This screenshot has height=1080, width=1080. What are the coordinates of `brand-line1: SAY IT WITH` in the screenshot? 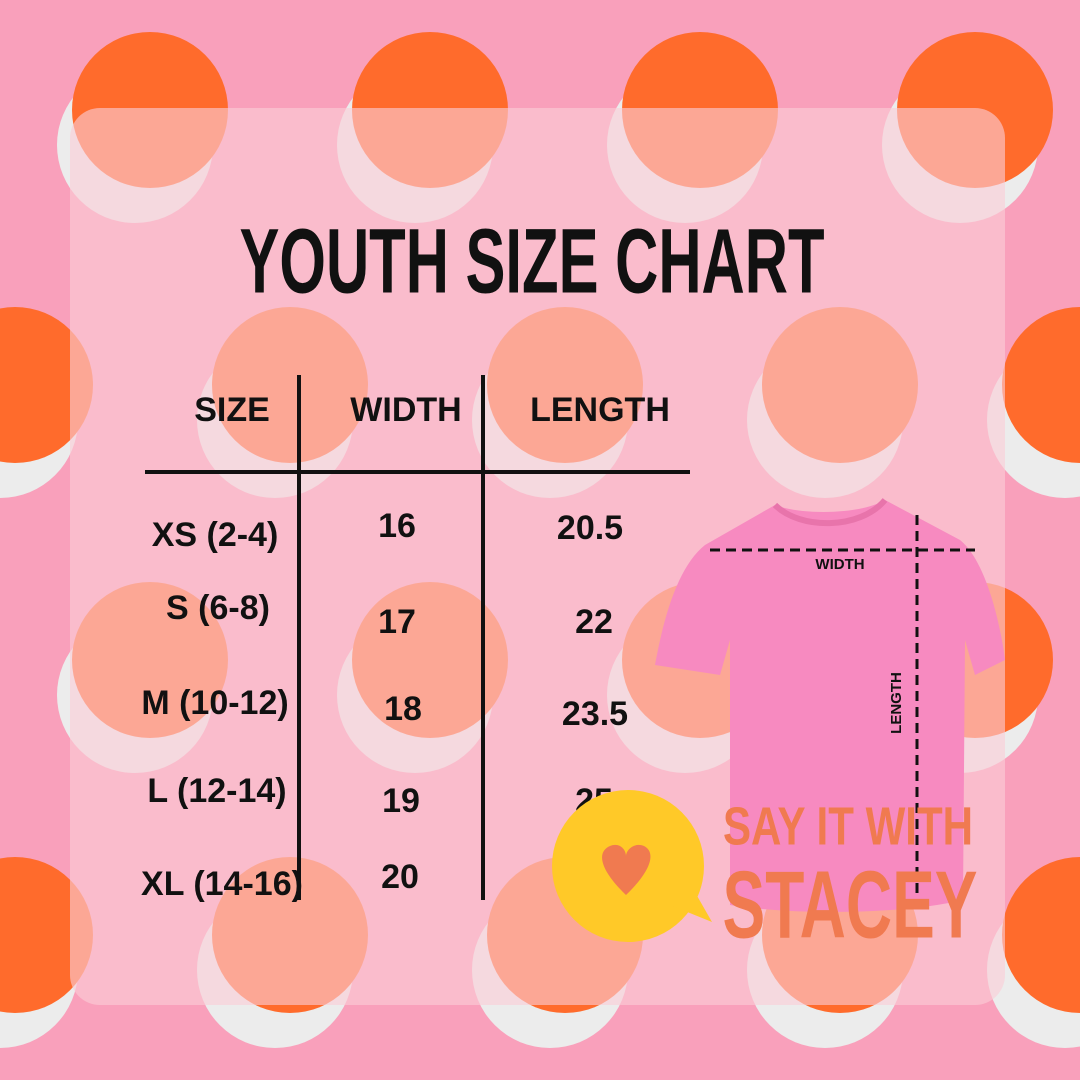 It's located at (848, 826).